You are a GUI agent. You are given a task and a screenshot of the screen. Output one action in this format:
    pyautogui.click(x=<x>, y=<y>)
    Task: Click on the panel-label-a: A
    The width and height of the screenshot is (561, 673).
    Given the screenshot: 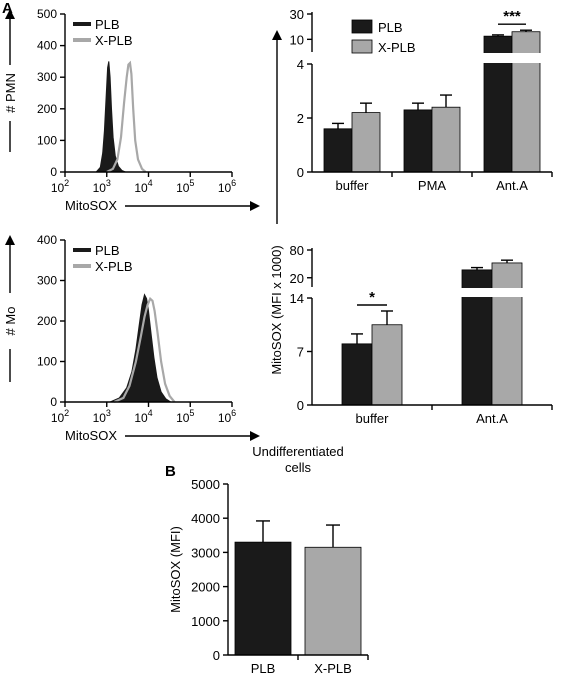 What is the action you would take?
    pyautogui.click(x=7, y=8)
    